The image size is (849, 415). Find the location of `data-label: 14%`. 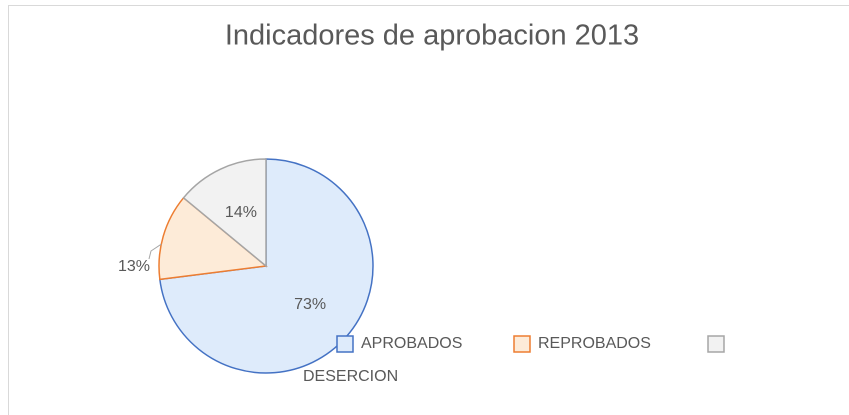

data-label: 14% is located at coordinates (241, 212).